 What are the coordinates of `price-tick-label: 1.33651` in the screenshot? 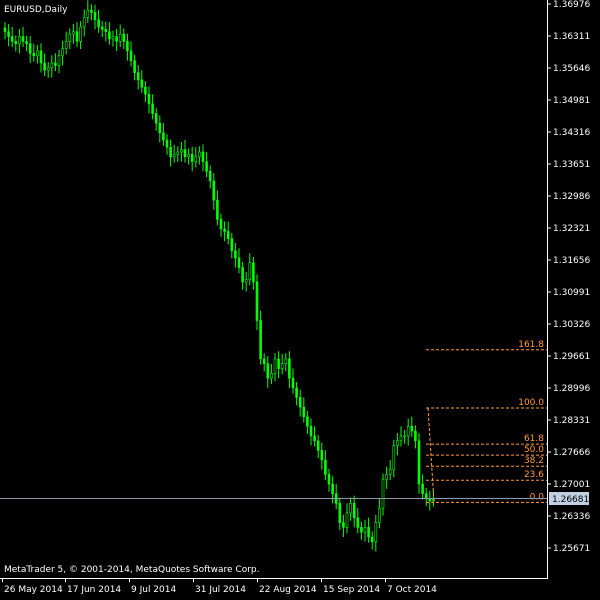 It's located at (571, 165).